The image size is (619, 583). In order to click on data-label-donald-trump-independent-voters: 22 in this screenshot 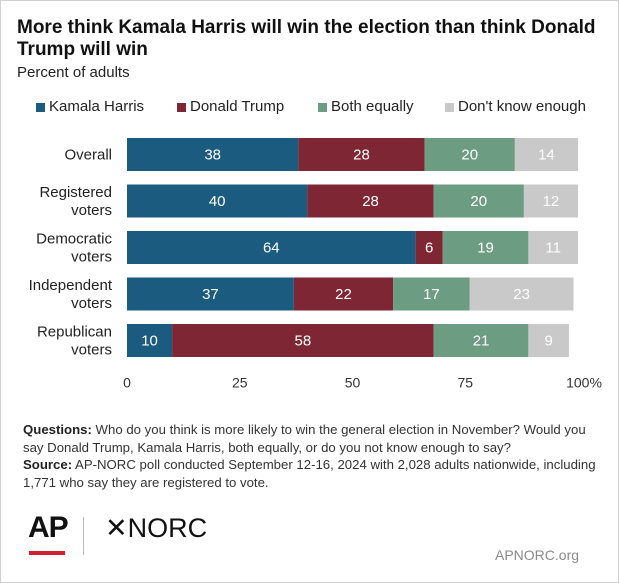, I will do `click(343, 294)`.